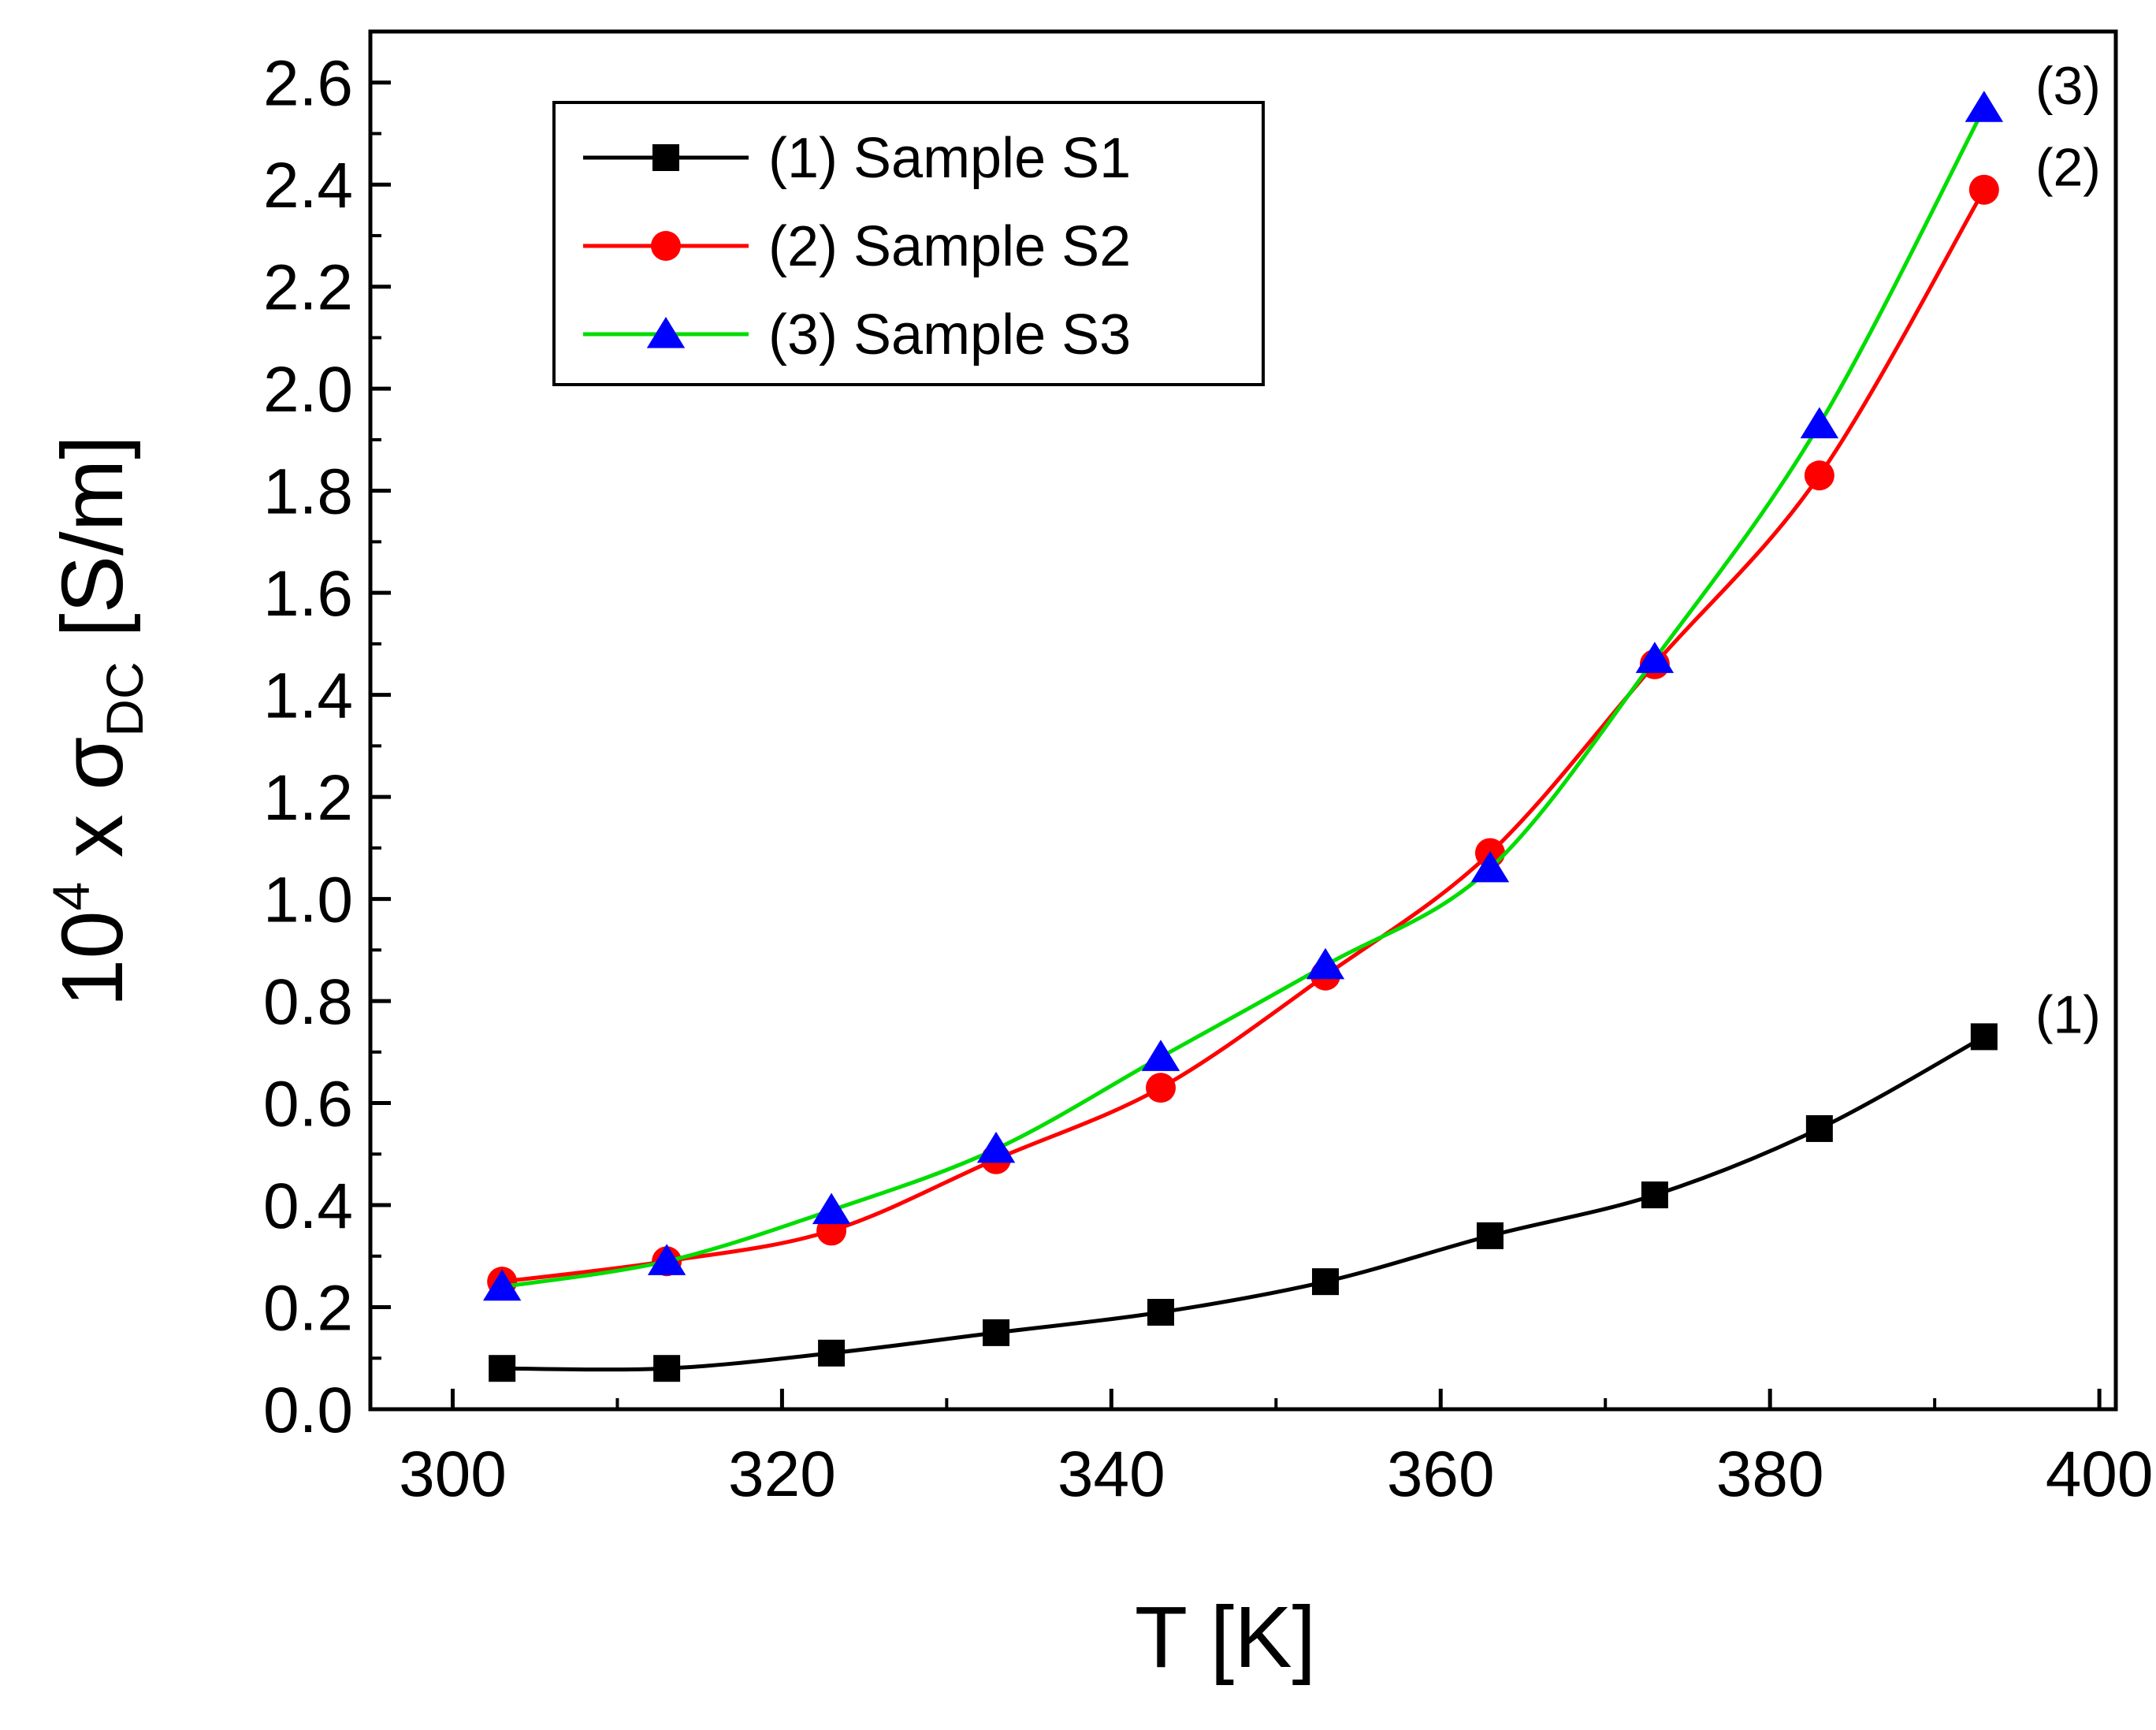 This screenshot has height=1730, width=2156. What do you see at coordinates (92, 764) in the screenshot?
I see `y-axis-title-symbol: σ` at bounding box center [92, 764].